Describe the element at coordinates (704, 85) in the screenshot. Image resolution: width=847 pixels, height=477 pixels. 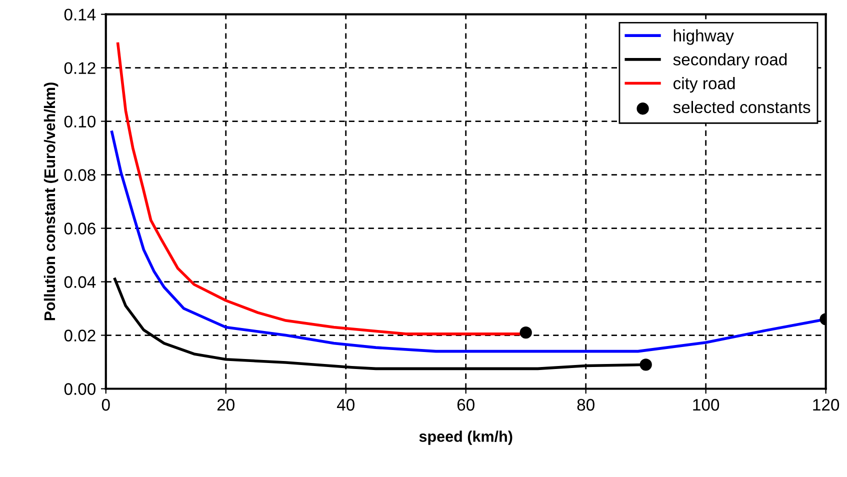
I see `legend-label: city road` at that location.